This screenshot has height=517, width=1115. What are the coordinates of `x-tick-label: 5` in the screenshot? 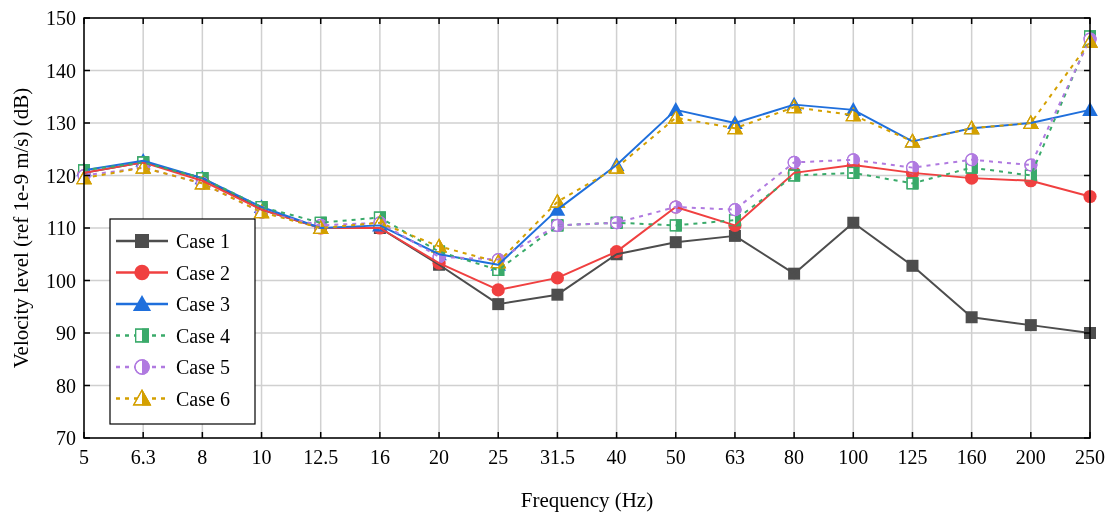 It's located at (84, 457).